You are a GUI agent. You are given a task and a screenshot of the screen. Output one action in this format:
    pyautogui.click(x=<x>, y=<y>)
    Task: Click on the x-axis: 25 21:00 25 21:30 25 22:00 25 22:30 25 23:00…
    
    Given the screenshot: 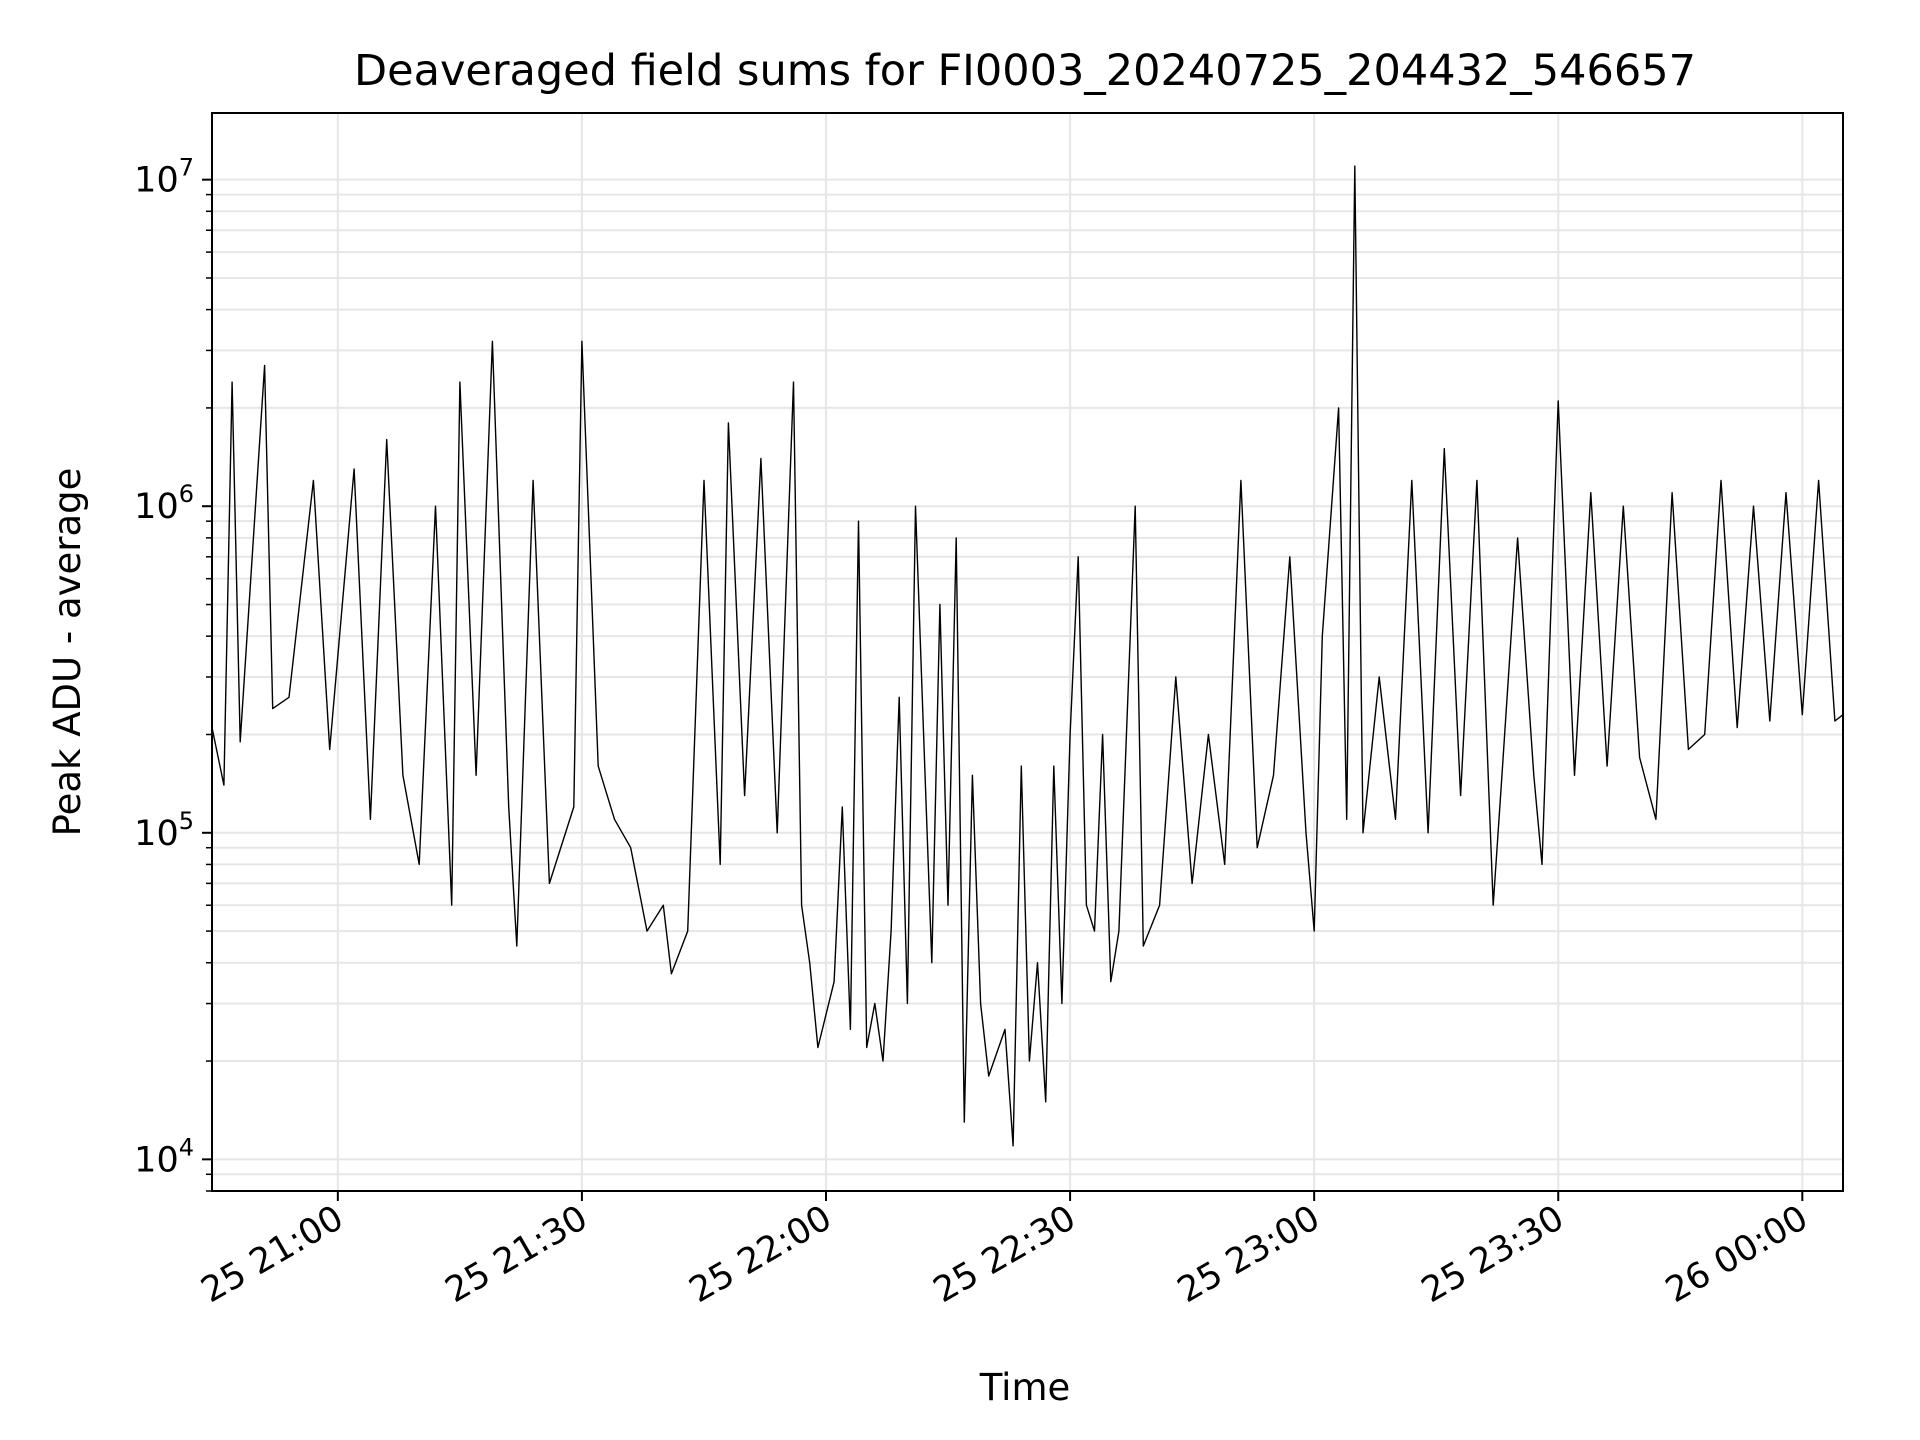 What is the action you would take?
    pyautogui.click(x=1005, y=1251)
    